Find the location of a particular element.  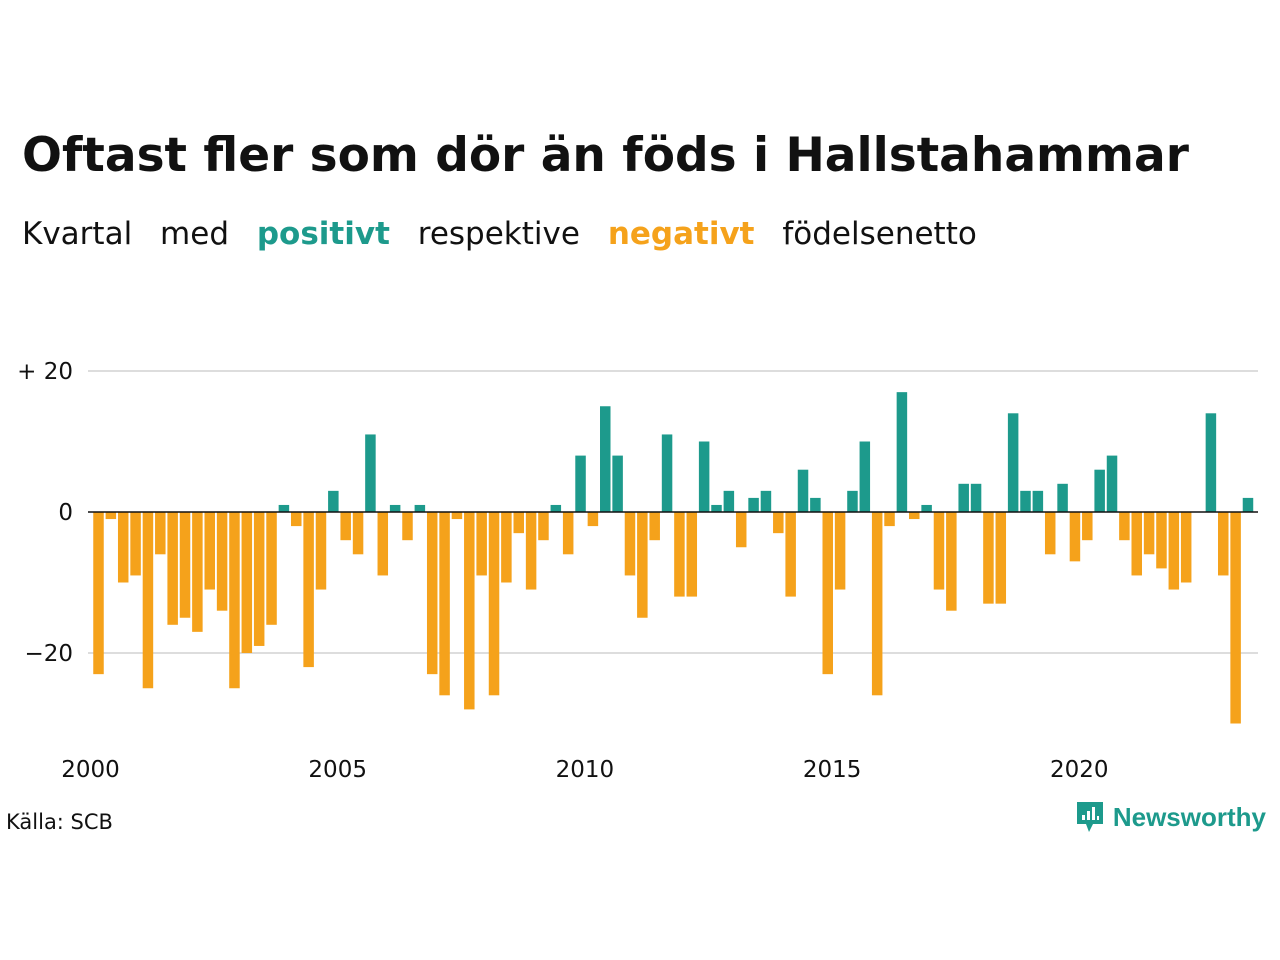

x-tick-label: 2000 is located at coordinates (90, 770).